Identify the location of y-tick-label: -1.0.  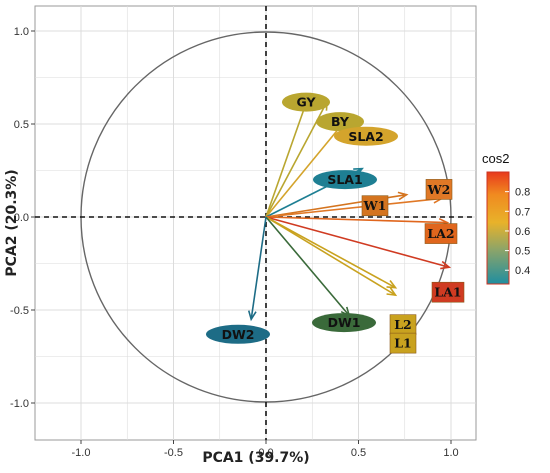
(19, 404).